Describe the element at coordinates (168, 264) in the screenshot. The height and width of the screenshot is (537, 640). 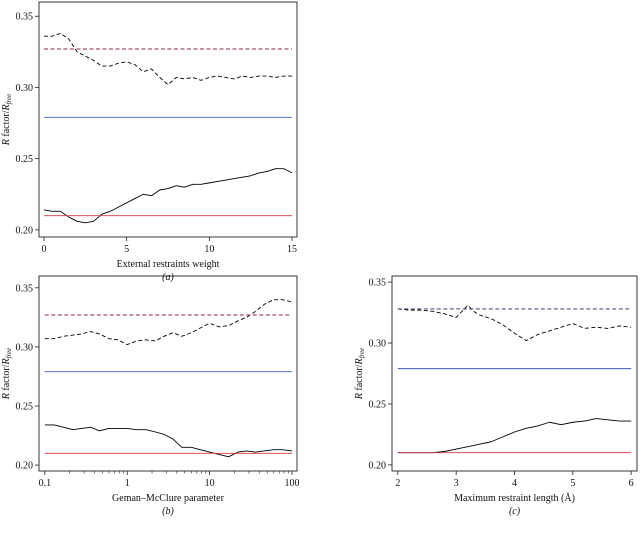
I see `x-axis-label: External restraints weight` at that location.